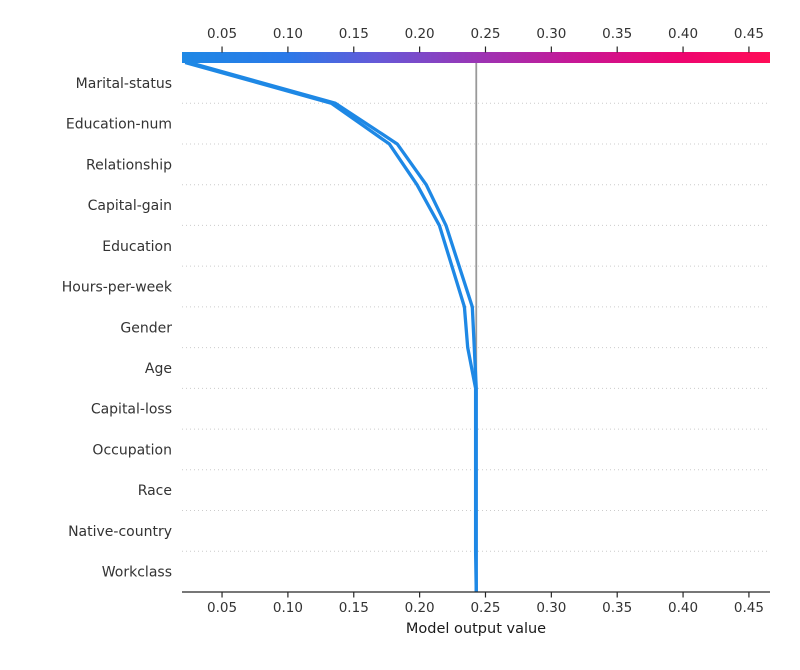 Image resolution: width=800 pixels, height=670 pixels. What do you see at coordinates (683, 608) in the screenshot?
I see `x-axis-tick-label: 0.40` at bounding box center [683, 608].